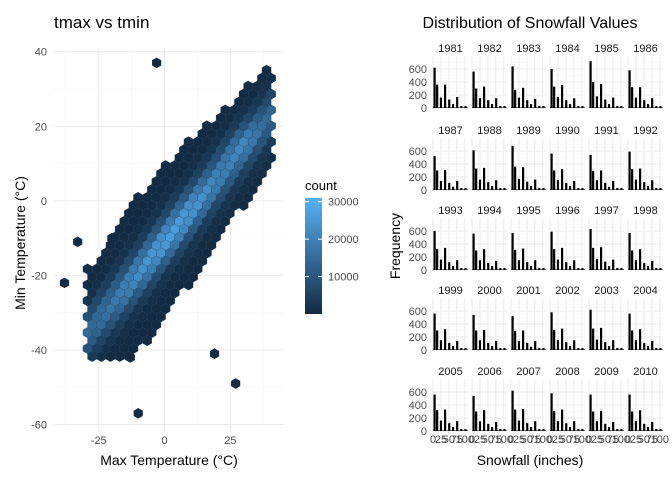 This screenshot has width=672, height=480. I want to click on snowfall-x-tick: 0, so click(550, 440).